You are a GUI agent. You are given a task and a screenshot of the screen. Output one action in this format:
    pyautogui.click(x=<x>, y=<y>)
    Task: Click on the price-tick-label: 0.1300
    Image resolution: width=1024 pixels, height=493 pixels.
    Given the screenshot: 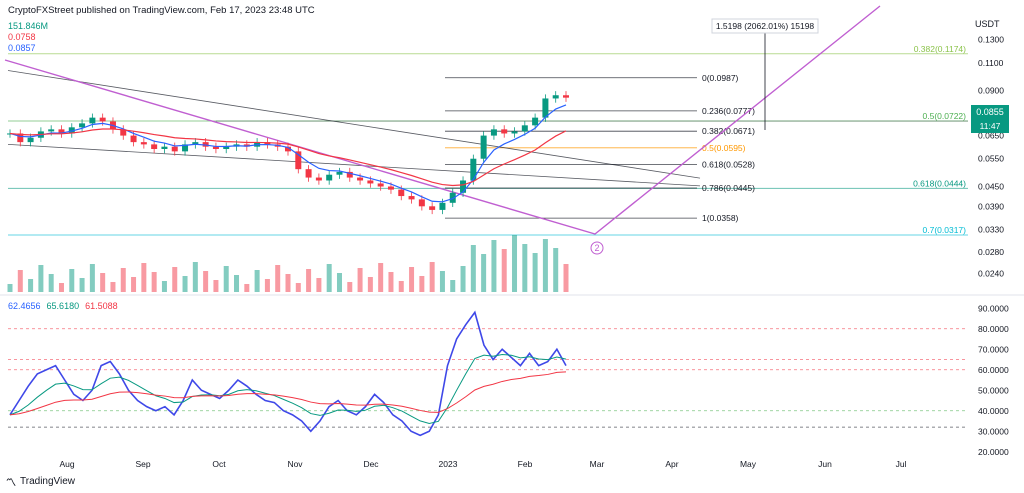 What is the action you would take?
    pyautogui.click(x=991, y=40)
    